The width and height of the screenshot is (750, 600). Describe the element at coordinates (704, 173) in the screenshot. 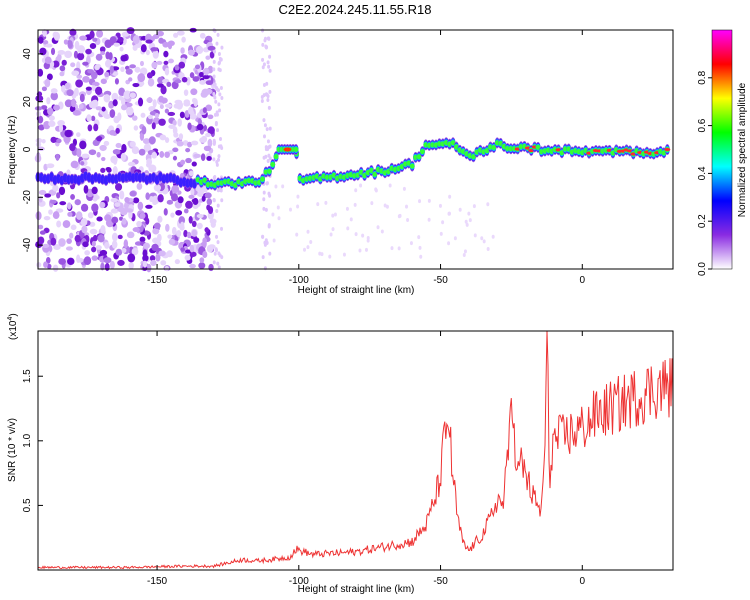

I see `colorbar-ticks: 0.0 0.2 0.4 0.6 0.8` at that location.